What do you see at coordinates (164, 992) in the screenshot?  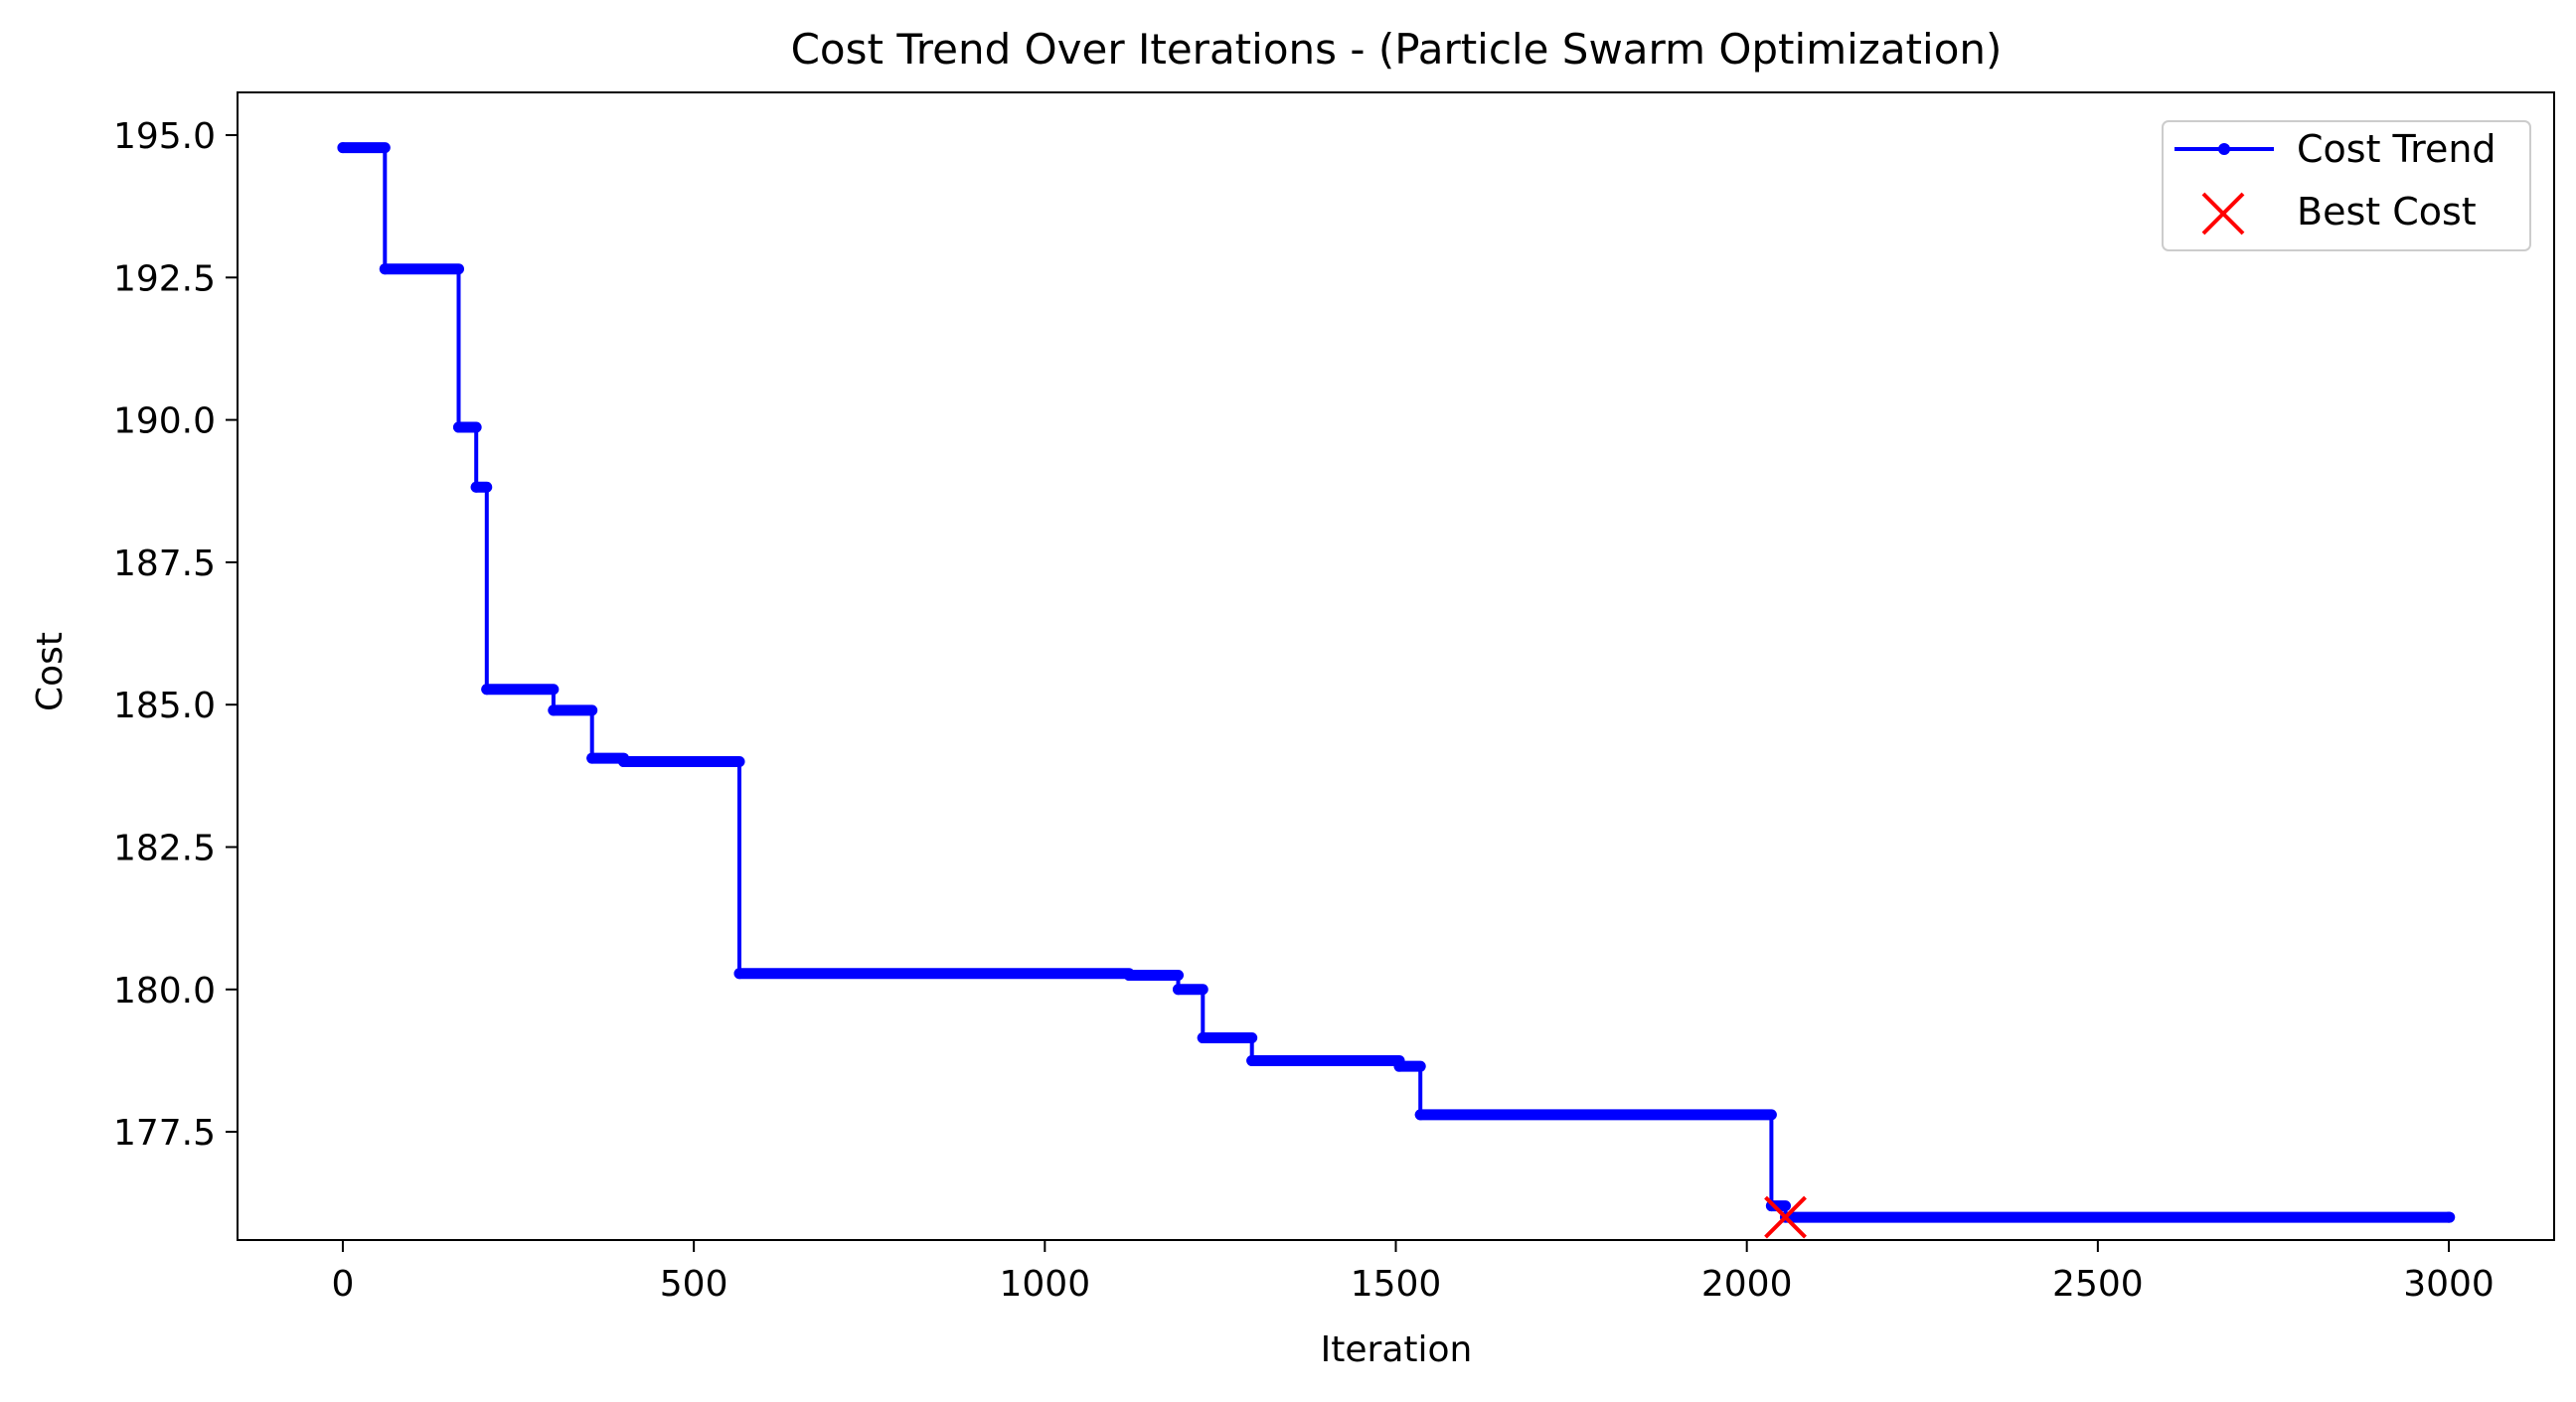 I see `y-tick-label: 180.0` at bounding box center [164, 992].